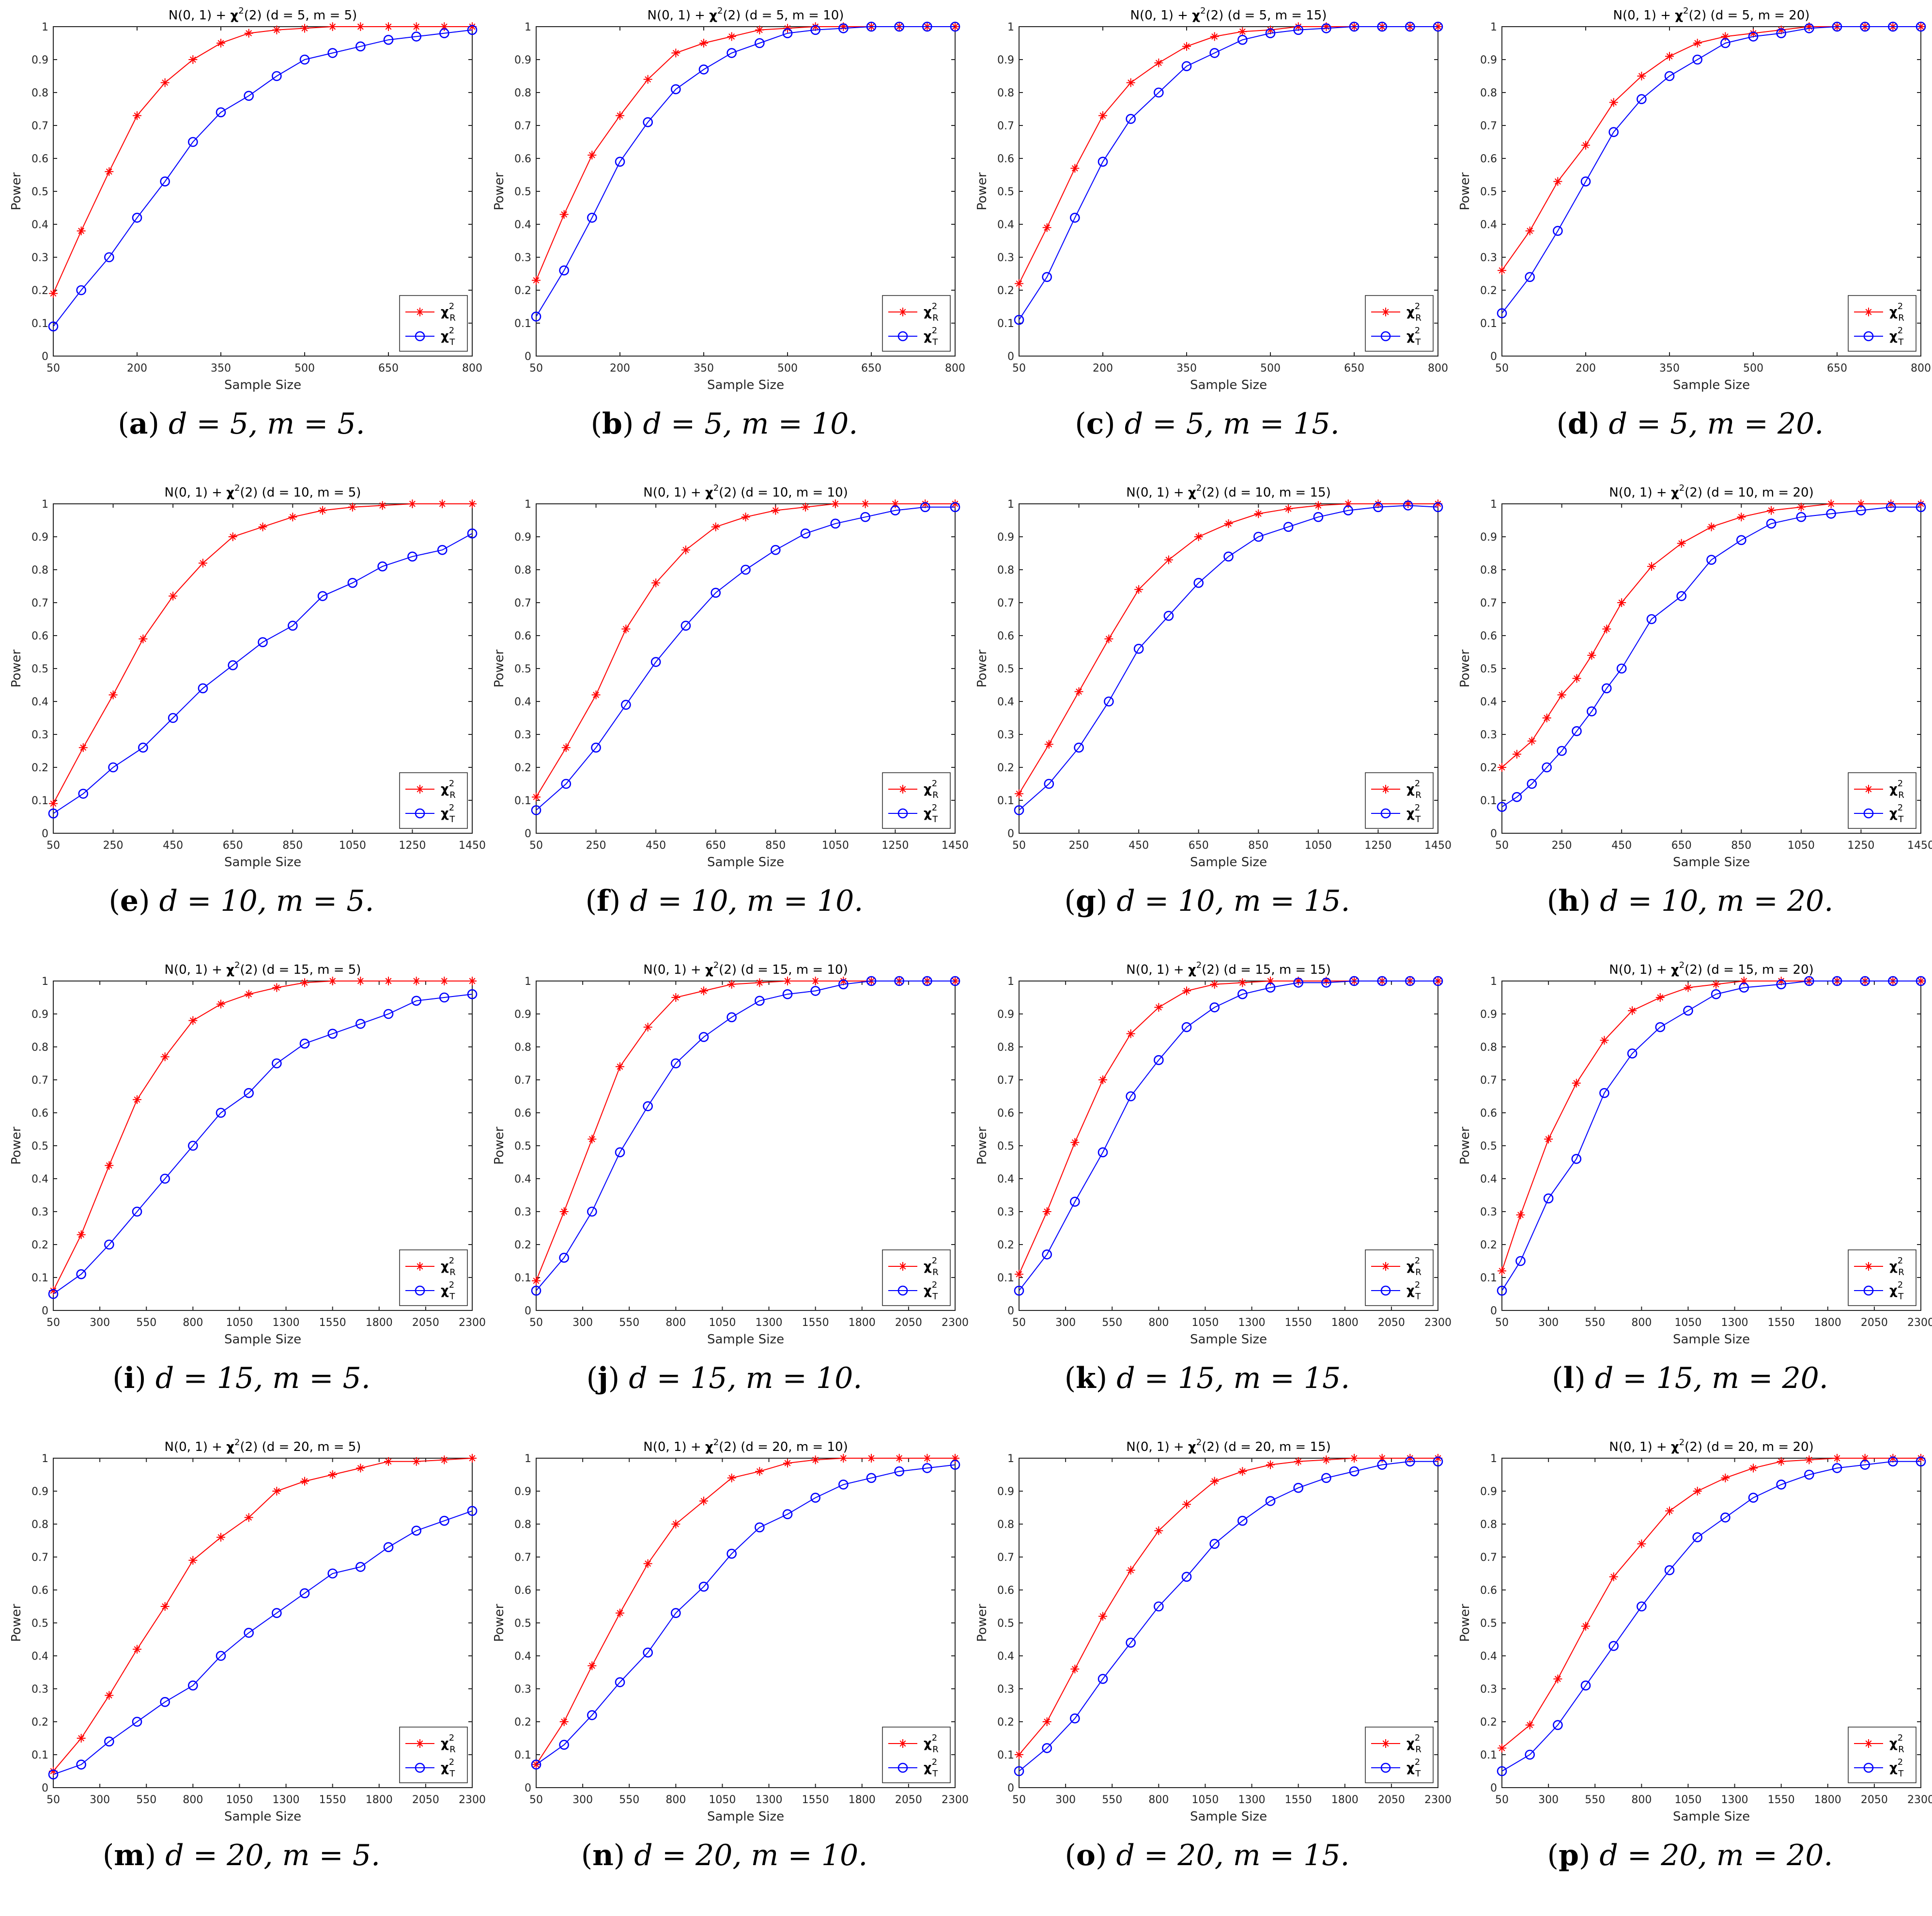 The height and width of the screenshot is (1916, 1932). I want to click on x-tick-label: 300, so click(1065, 1800).